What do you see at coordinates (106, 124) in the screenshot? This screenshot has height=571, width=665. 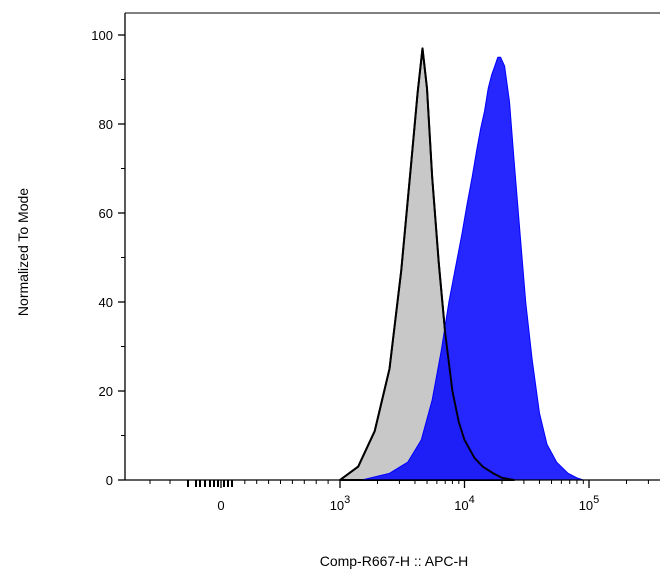 I see `y-tick-label: 80` at bounding box center [106, 124].